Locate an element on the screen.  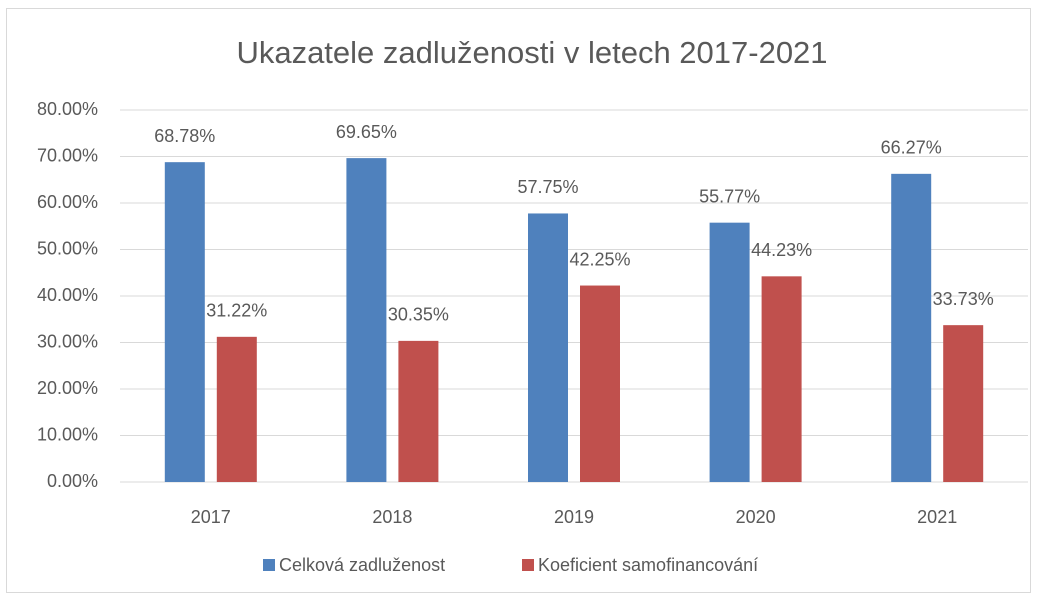
x-tick-label: 2017 is located at coordinates (211, 517).